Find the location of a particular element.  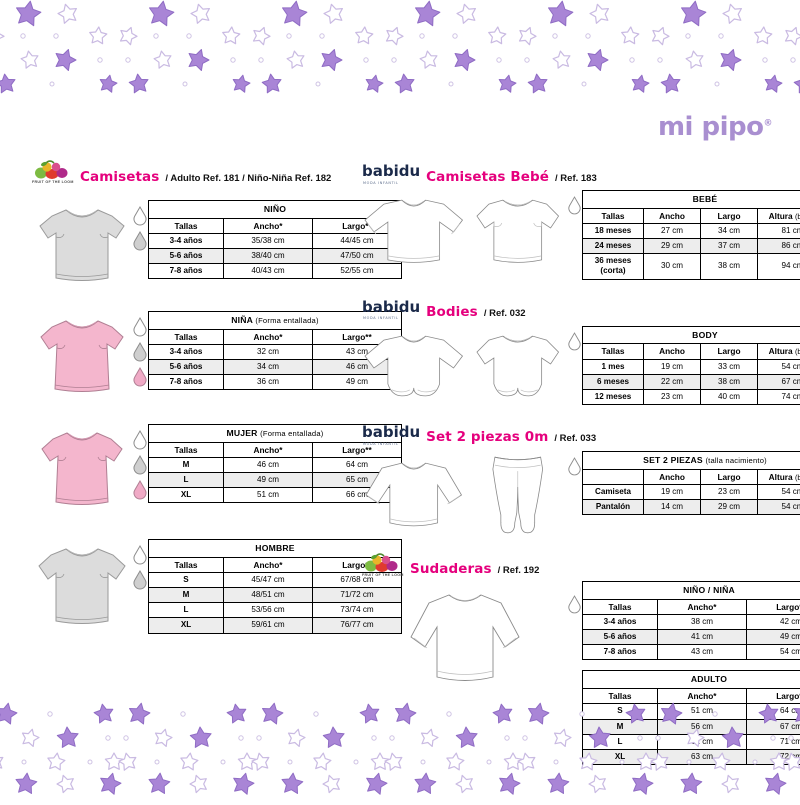

column-header: Largo** is located at coordinates (773, 606).